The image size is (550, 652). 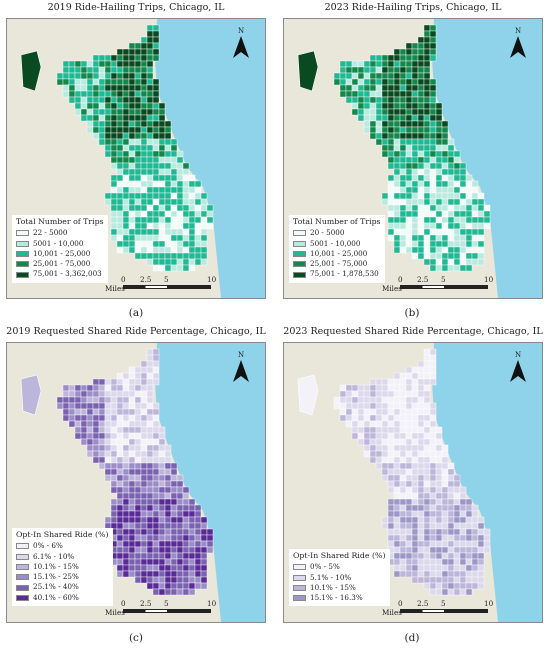 What do you see at coordinates (167, 287) in the screenshot?
I see `scale-line` at bounding box center [167, 287].